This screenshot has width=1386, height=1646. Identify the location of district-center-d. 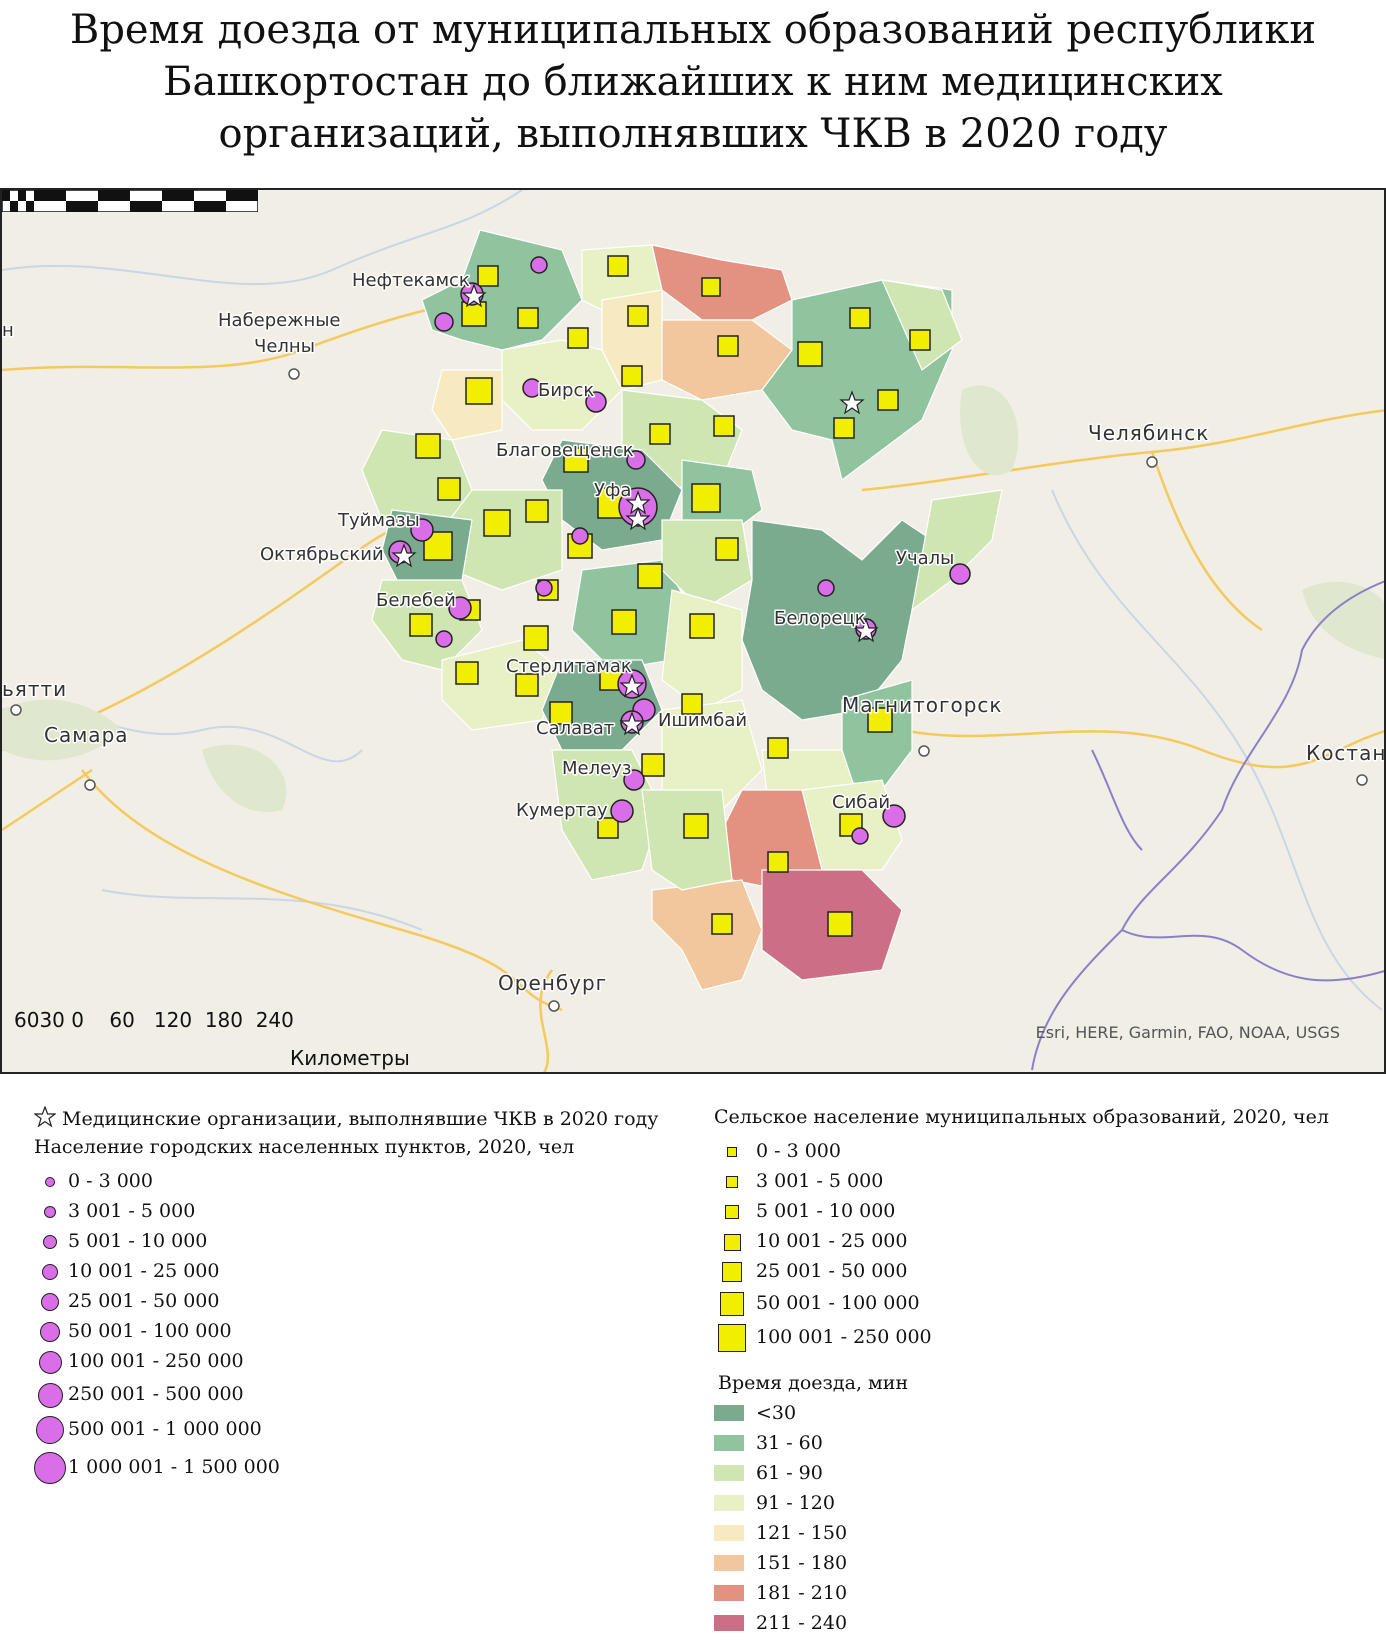
(702, 650).